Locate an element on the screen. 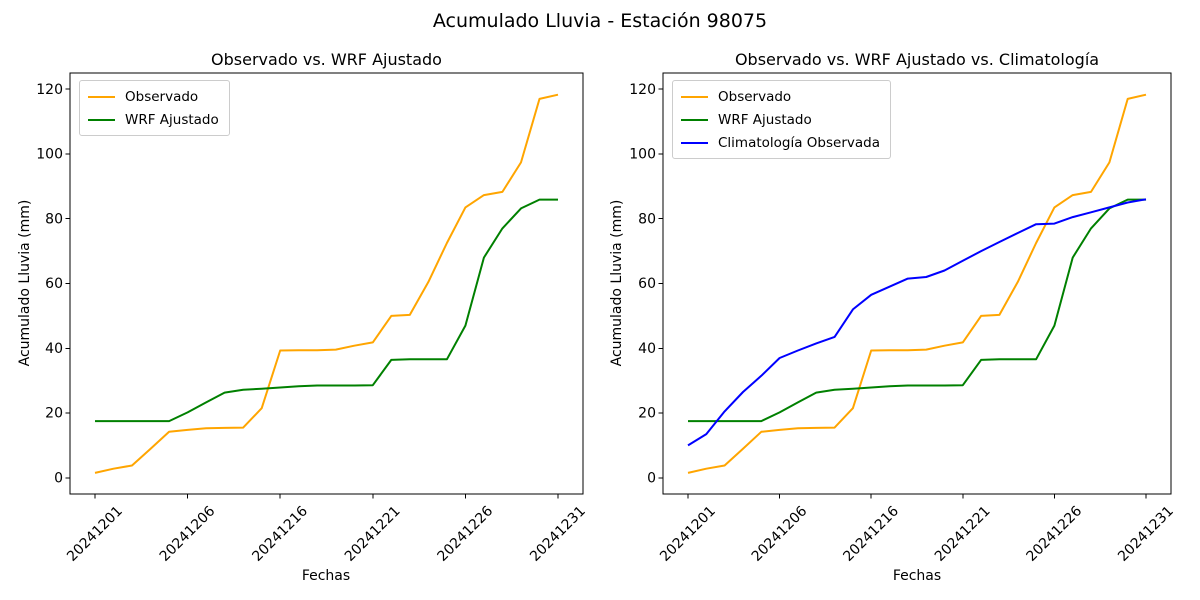 This screenshot has height=600, width=1200. climatologia-line-sample is located at coordinates (694, 142).